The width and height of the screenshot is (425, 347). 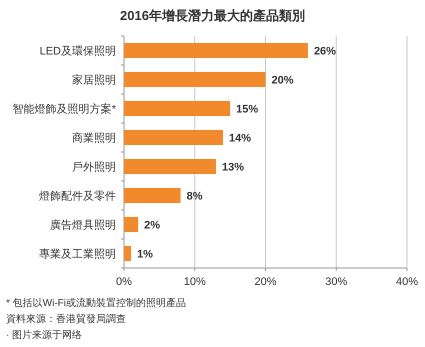 What do you see at coordinates (44, 335) in the screenshot?
I see `text: · 图片来源于网络` at bounding box center [44, 335].